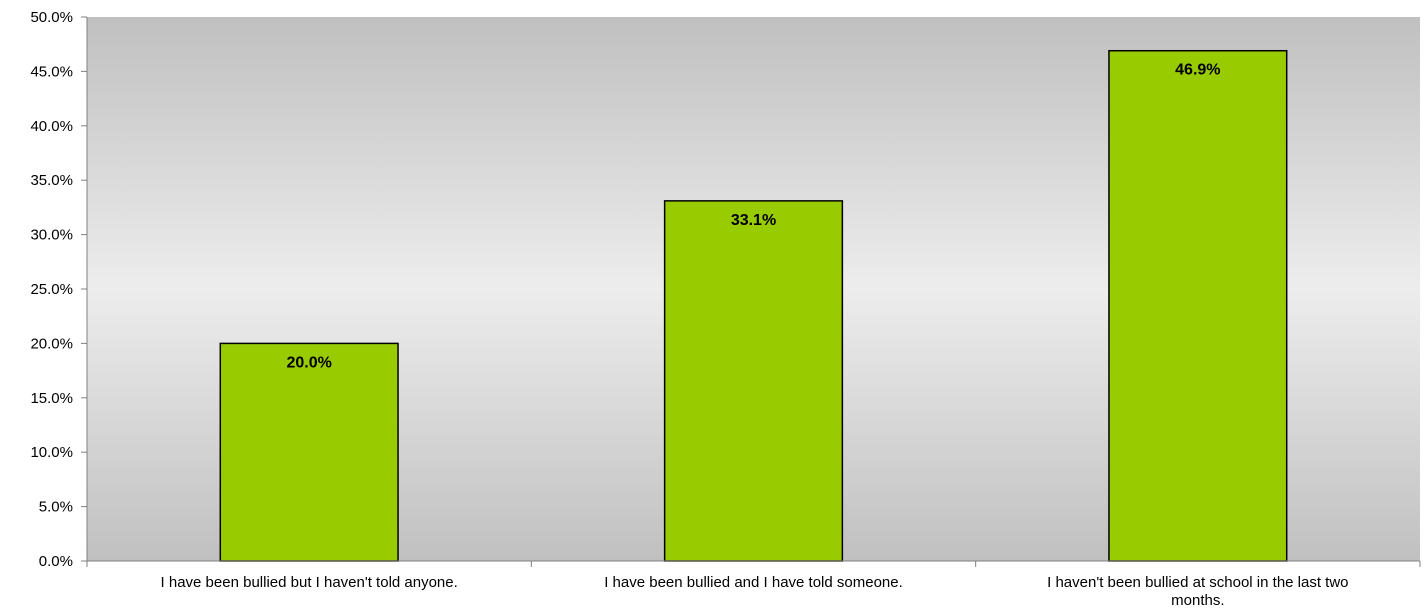 This screenshot has height=611, width=1426. Describe the element at coordinates (56, 561) in the screenshot. I see `y-tick-label: 0.0%` at that location.